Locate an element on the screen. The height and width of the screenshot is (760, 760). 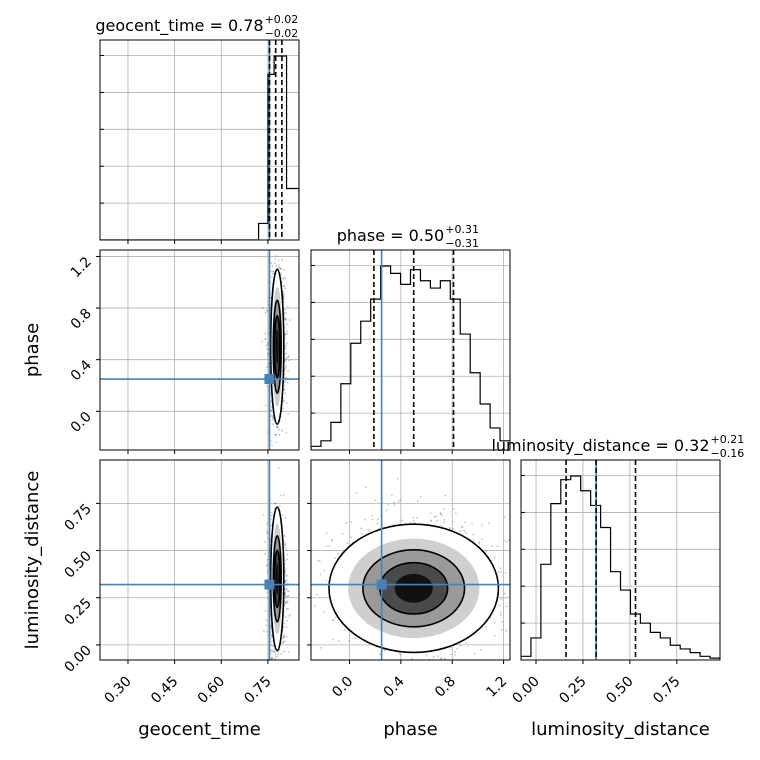
y-tick-label: 0.50 is located at coordinates (77, 564).